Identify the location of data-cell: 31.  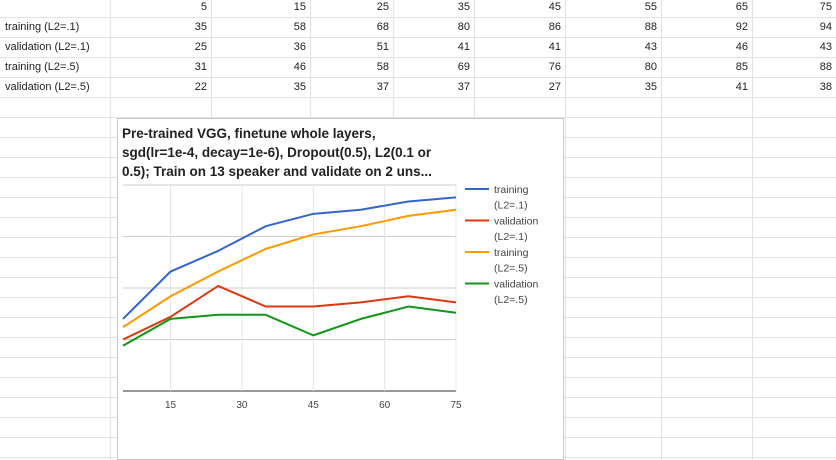
(200, 67).